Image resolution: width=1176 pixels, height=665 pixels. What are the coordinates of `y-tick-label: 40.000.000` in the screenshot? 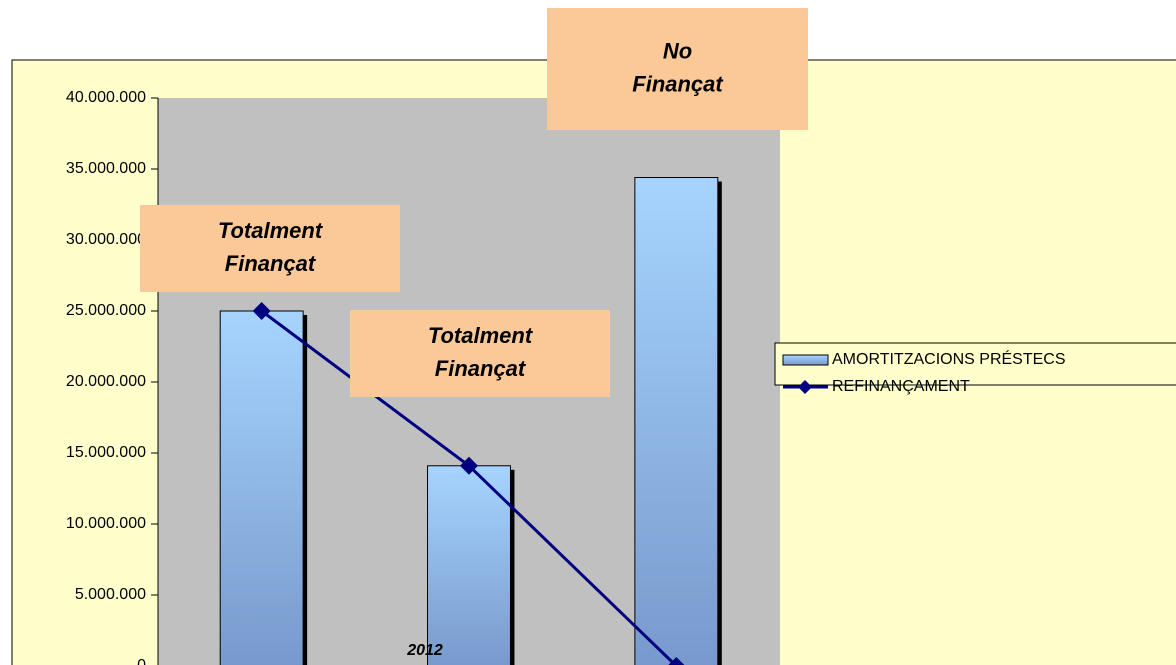 It's located at (106, 97).